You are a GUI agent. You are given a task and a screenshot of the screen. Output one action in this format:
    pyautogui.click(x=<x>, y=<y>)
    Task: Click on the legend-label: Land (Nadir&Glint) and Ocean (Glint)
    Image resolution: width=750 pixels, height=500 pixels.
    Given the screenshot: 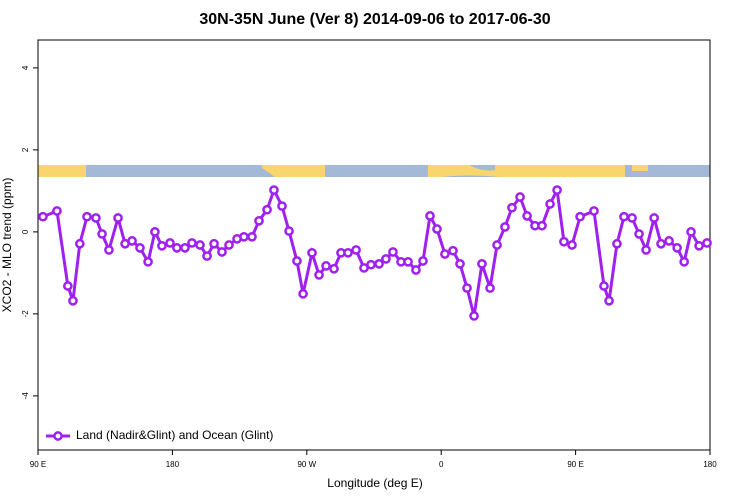 What is the action you would take?
    pyautogui.click(x=174, y=435)
    